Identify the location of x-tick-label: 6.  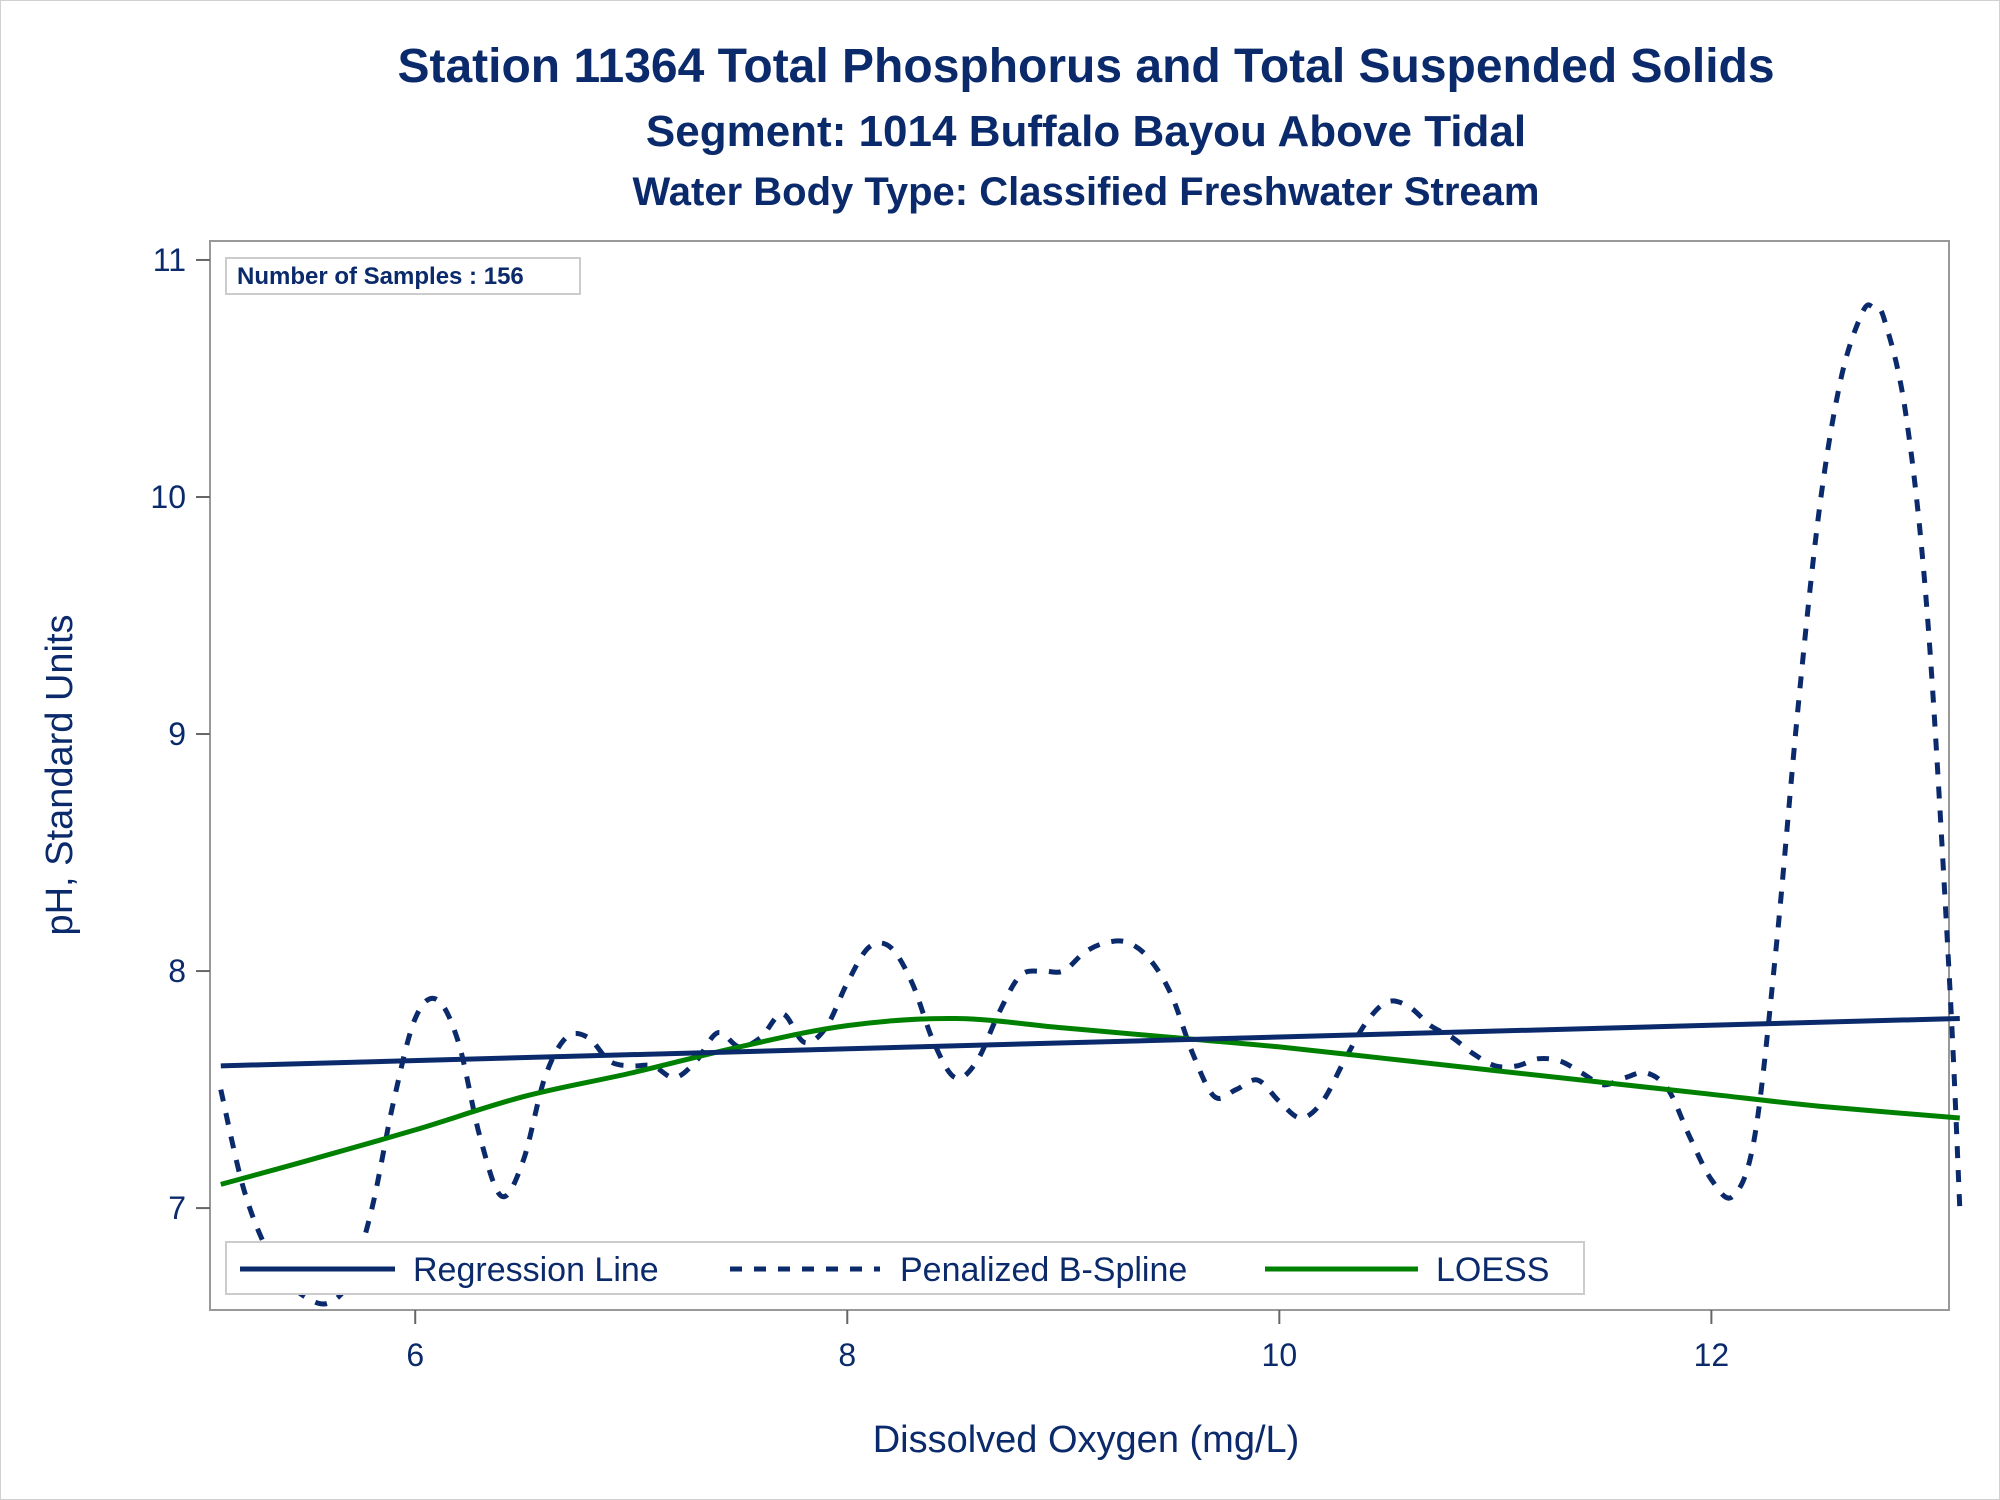
(415, 1355).